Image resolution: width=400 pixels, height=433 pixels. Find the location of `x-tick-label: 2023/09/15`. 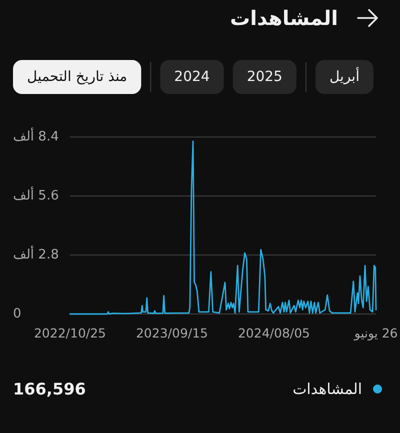

x-tick-label: 2023/09/15 is located at coordinates (172, 333).